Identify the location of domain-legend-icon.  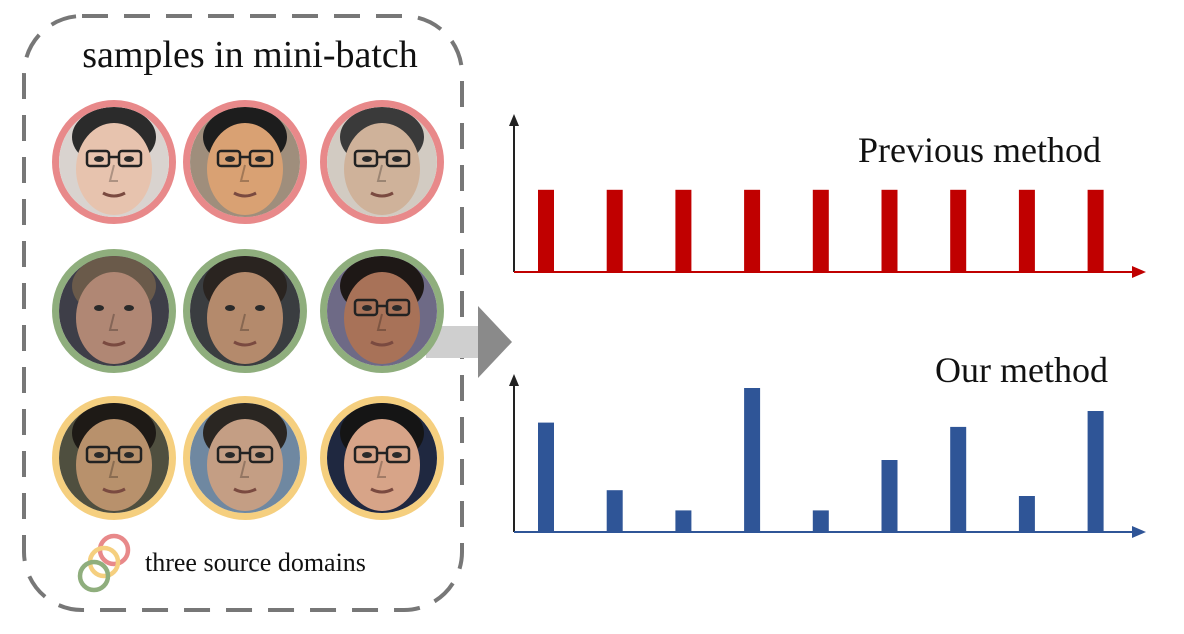
(104, 563).